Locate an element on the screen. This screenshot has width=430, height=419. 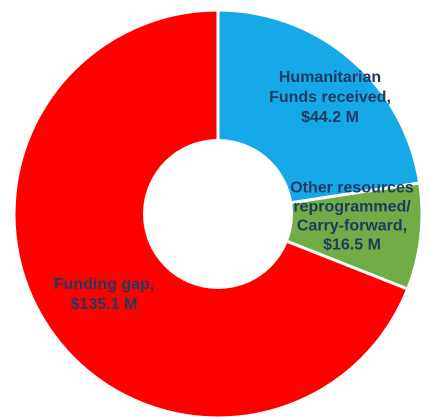
slice-label-line: $135.1 M is located at coordinates (104, 304).